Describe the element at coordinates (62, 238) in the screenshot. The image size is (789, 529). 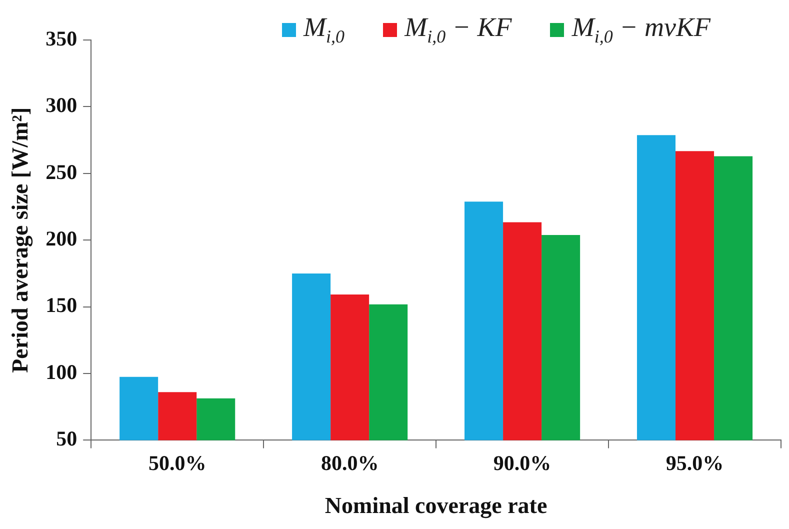
I see `y-tick-label: 200` at that location.